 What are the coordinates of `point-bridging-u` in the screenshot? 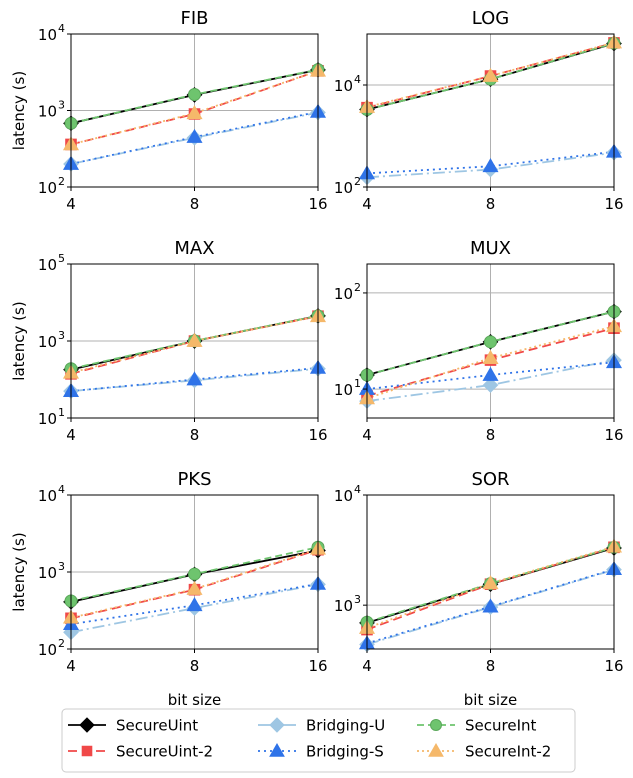 It's located at (490, 385).